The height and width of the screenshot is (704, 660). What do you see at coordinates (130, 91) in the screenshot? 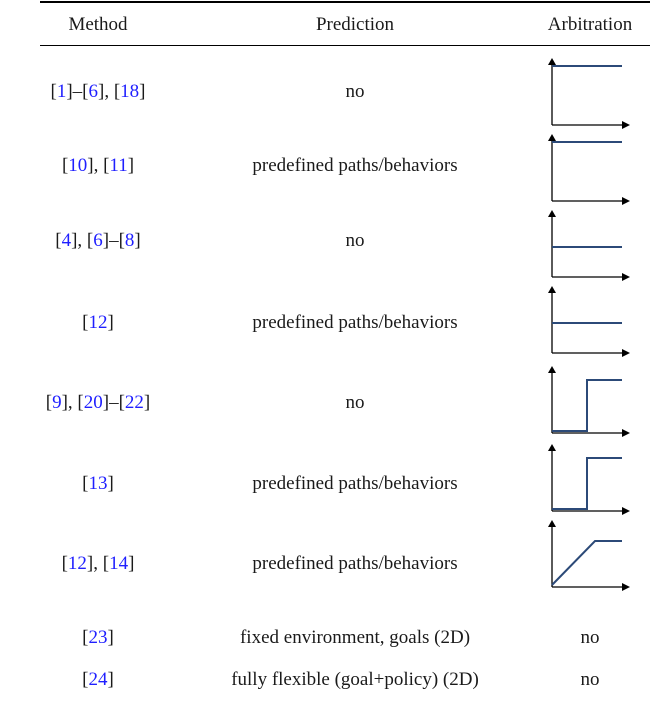
I see `citation-link: 18` at bounding box center [130, 91].